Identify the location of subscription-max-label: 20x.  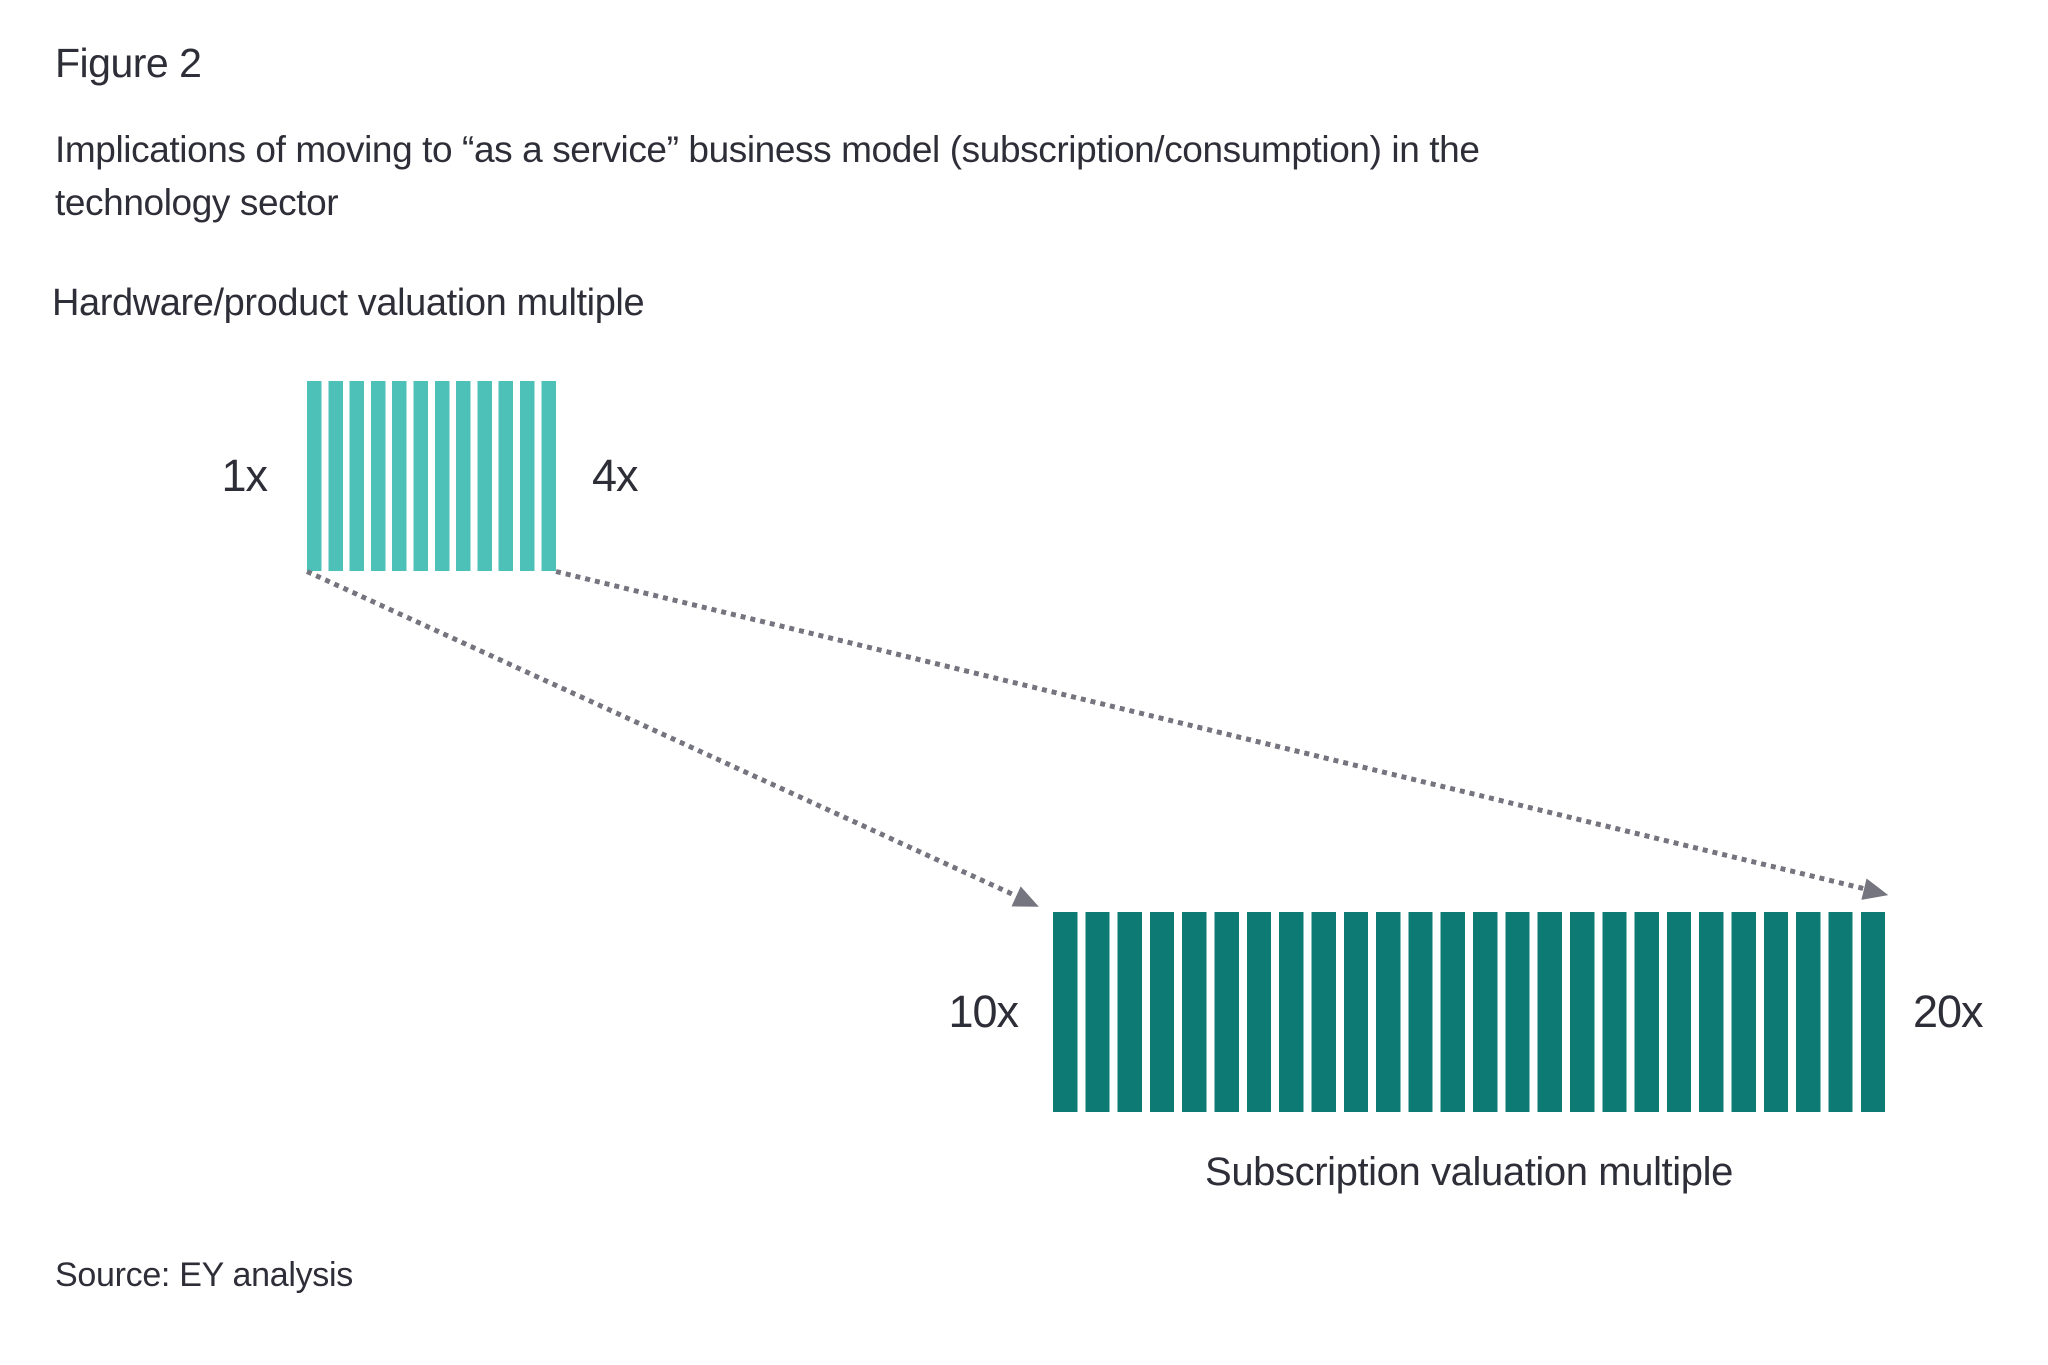
(1948, 1011).